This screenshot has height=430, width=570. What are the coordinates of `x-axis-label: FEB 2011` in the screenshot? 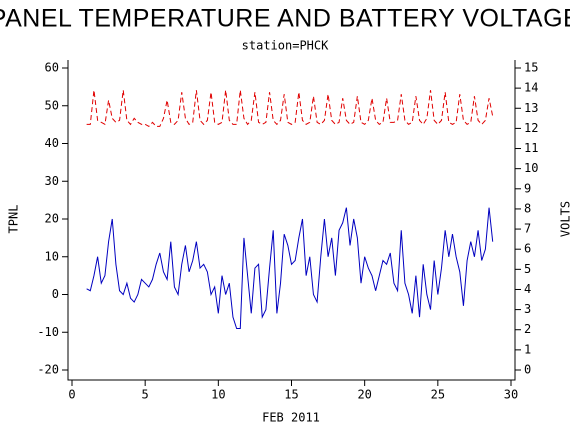 It's located at (291, 418).